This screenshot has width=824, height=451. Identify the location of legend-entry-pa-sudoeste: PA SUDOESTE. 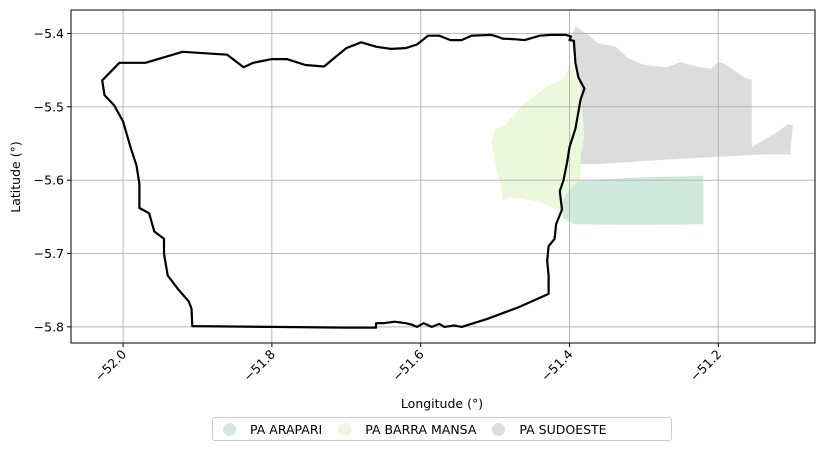
(549, 429).